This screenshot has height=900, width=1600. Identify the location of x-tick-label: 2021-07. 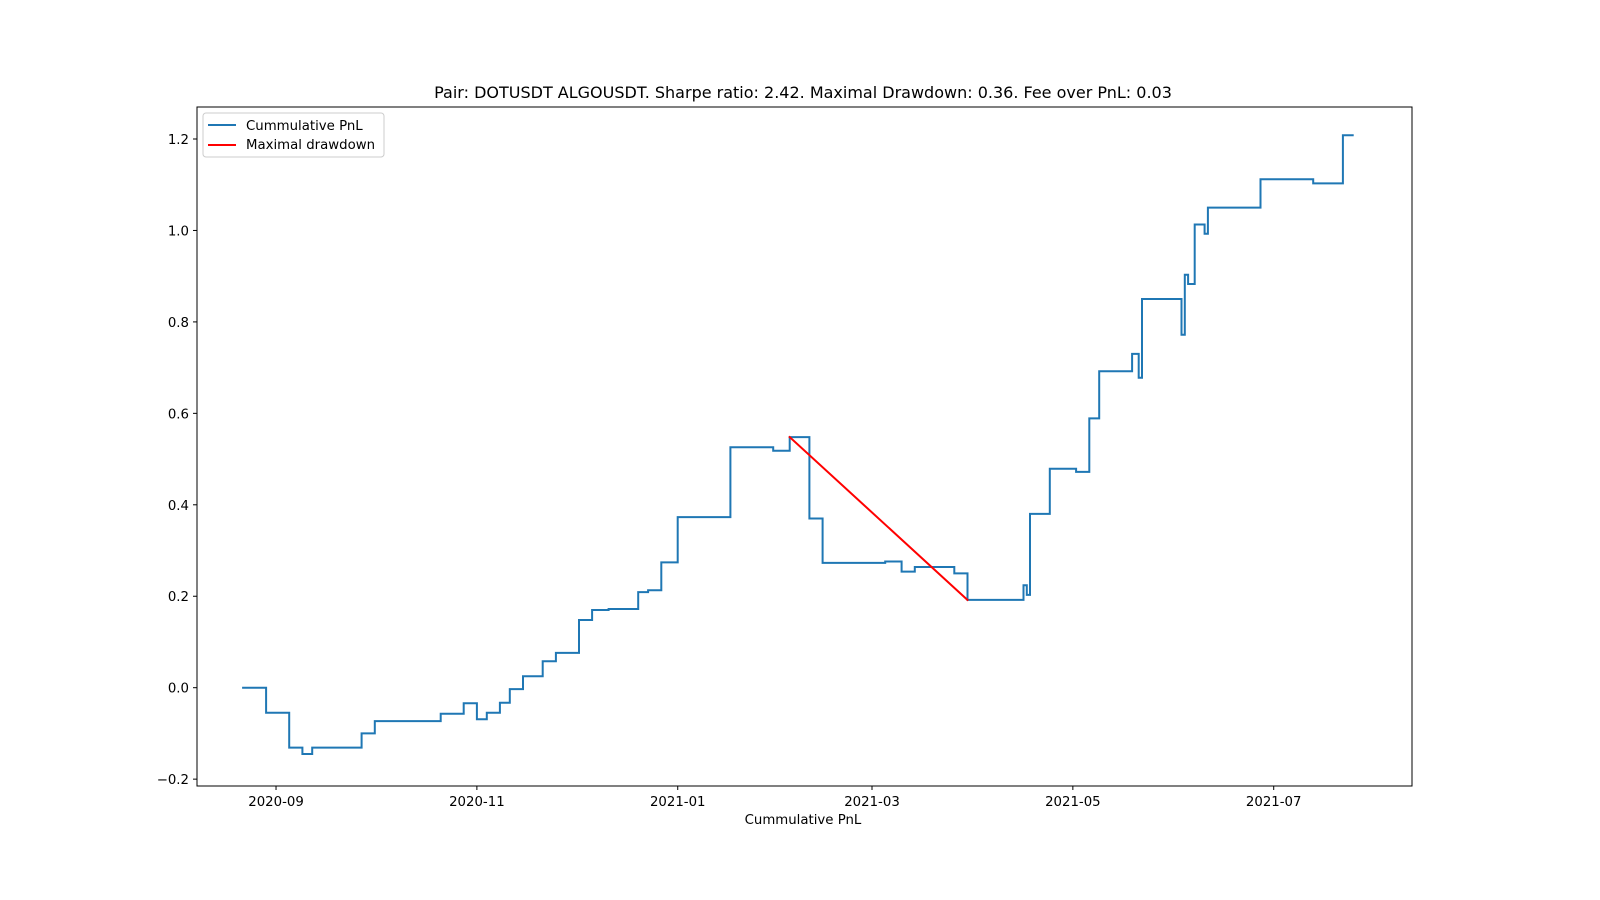
(1274, 802).